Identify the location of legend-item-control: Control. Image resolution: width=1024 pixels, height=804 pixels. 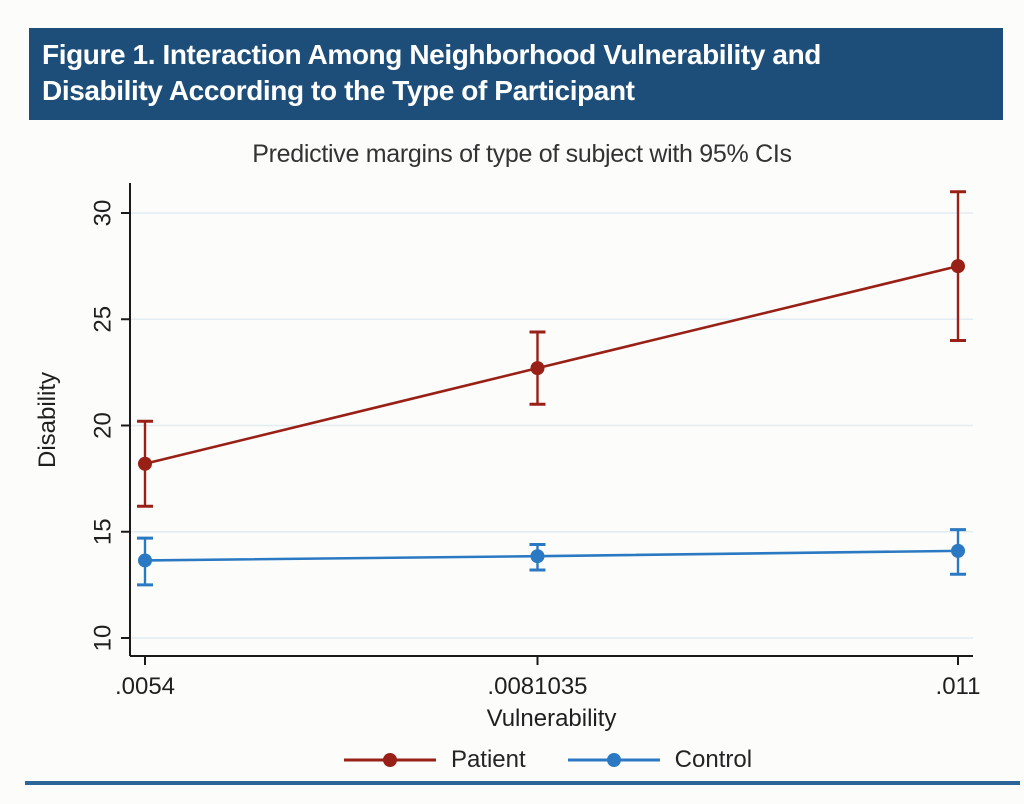
(660, 760).